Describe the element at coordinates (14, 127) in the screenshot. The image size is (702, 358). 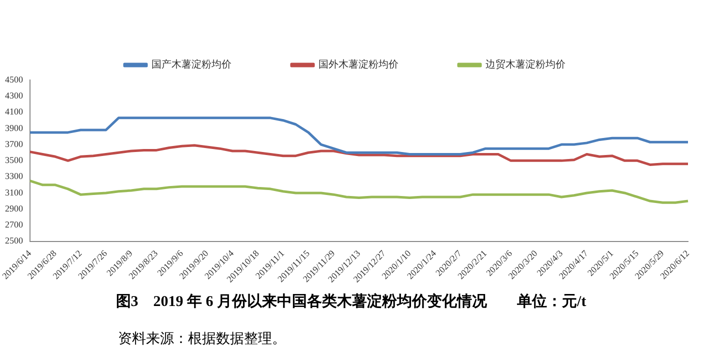
I see `y-tick-label: 3900` at that location.